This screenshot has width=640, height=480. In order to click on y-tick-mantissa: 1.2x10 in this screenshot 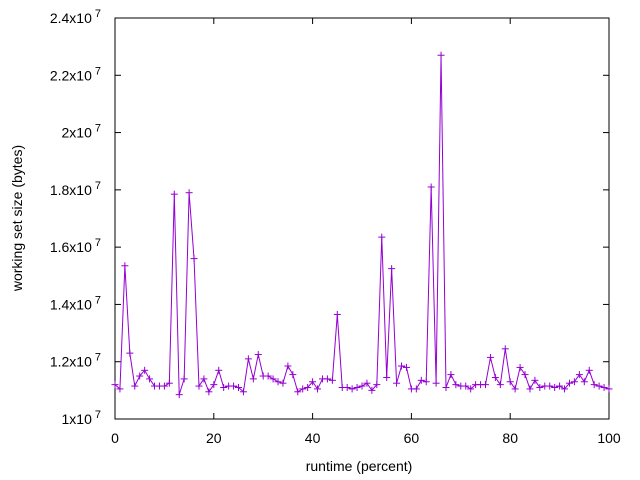, I will do `click(71, 362)`.